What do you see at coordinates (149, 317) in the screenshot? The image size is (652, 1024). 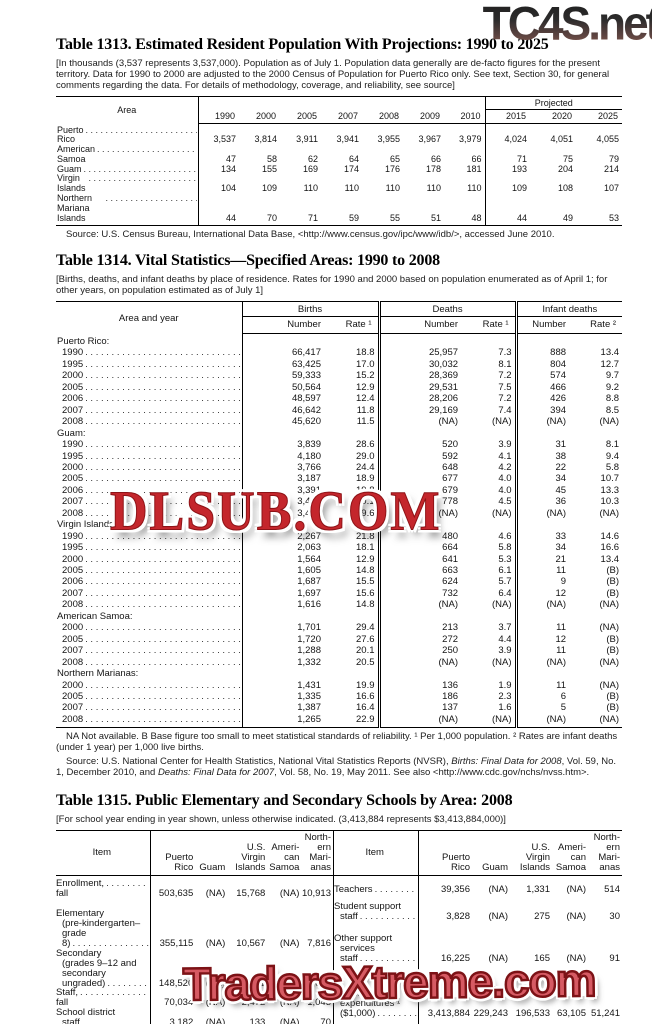 I see `column-header-area-year: Area and year` at bounding box center [149, 317].